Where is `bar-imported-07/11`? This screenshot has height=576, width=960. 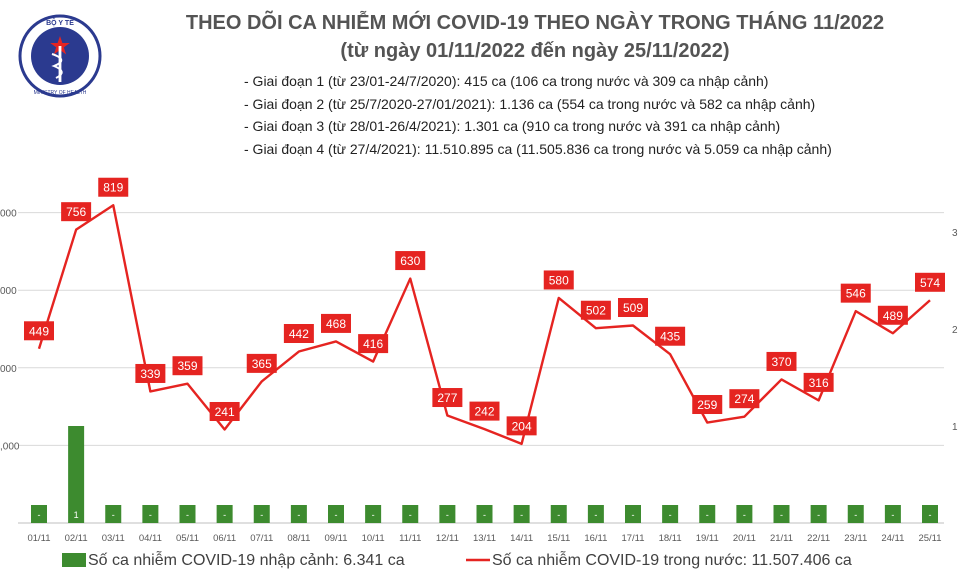
bar-imported-07/11 is located at coordinates (261, 514).